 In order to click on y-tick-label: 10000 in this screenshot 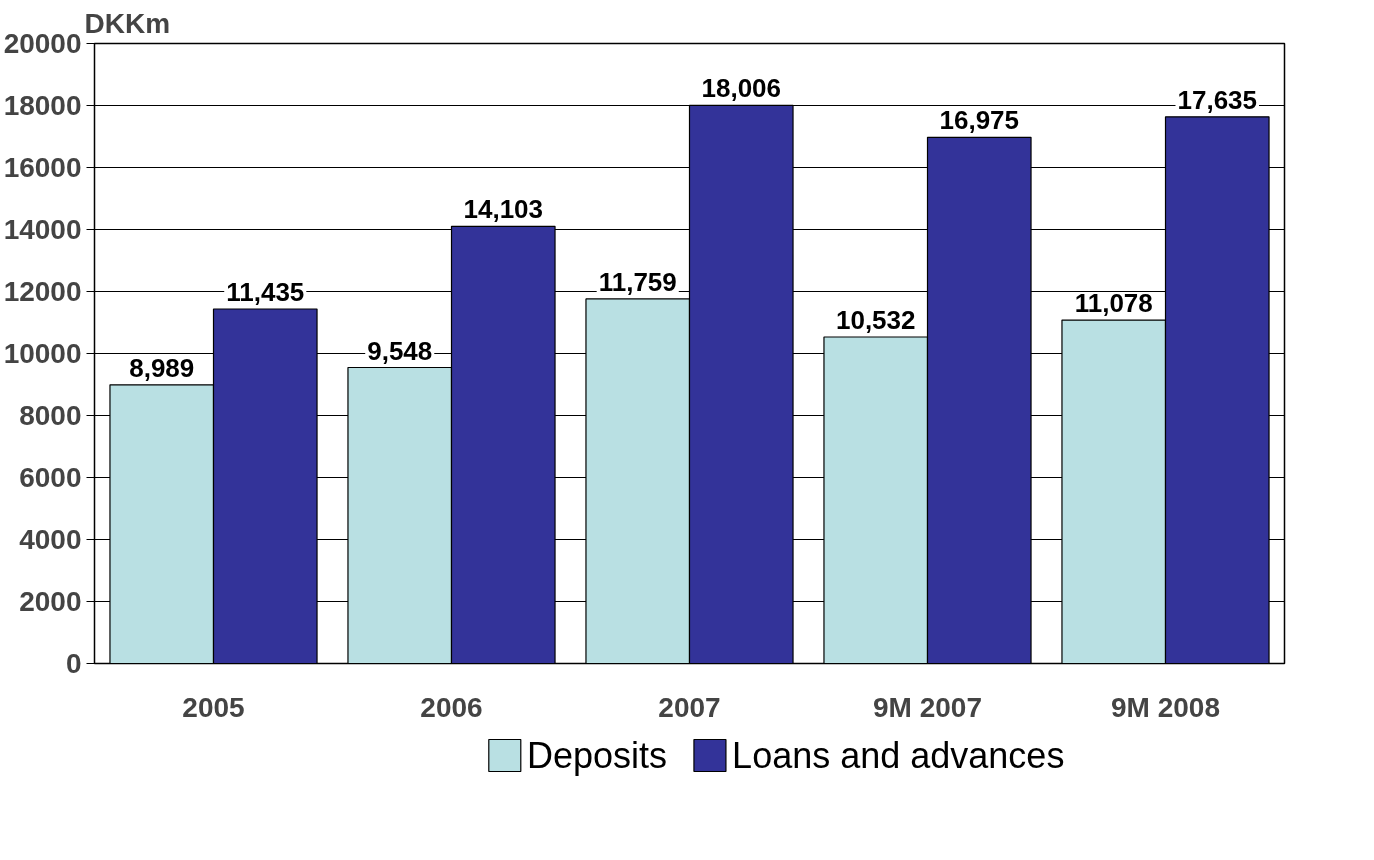, I will do `click(42, 353)`.